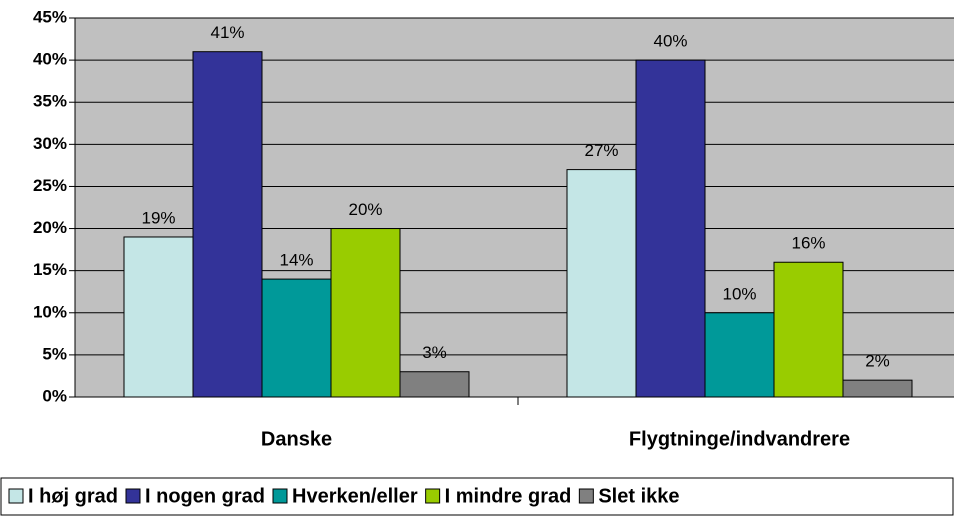 The width and height of the screenshot is (954, 516). I want to click on value-label: 27%, so click(601, 150).